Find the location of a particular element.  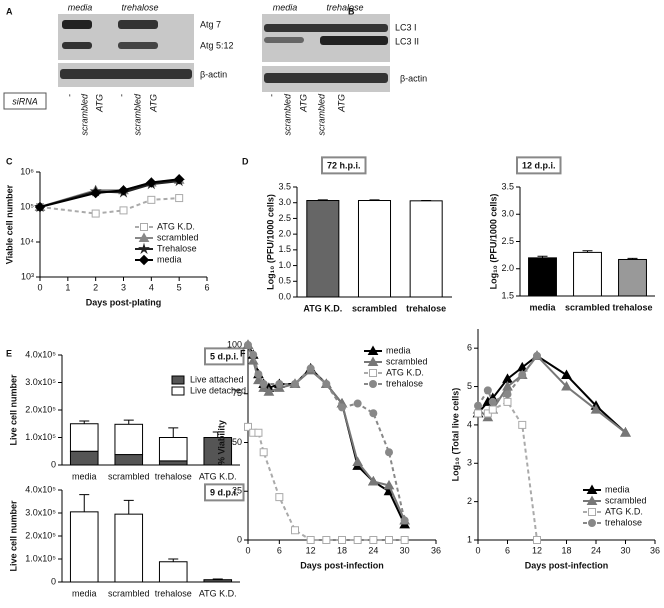

legend-label: trehalose is located at coordinates (404, 383).